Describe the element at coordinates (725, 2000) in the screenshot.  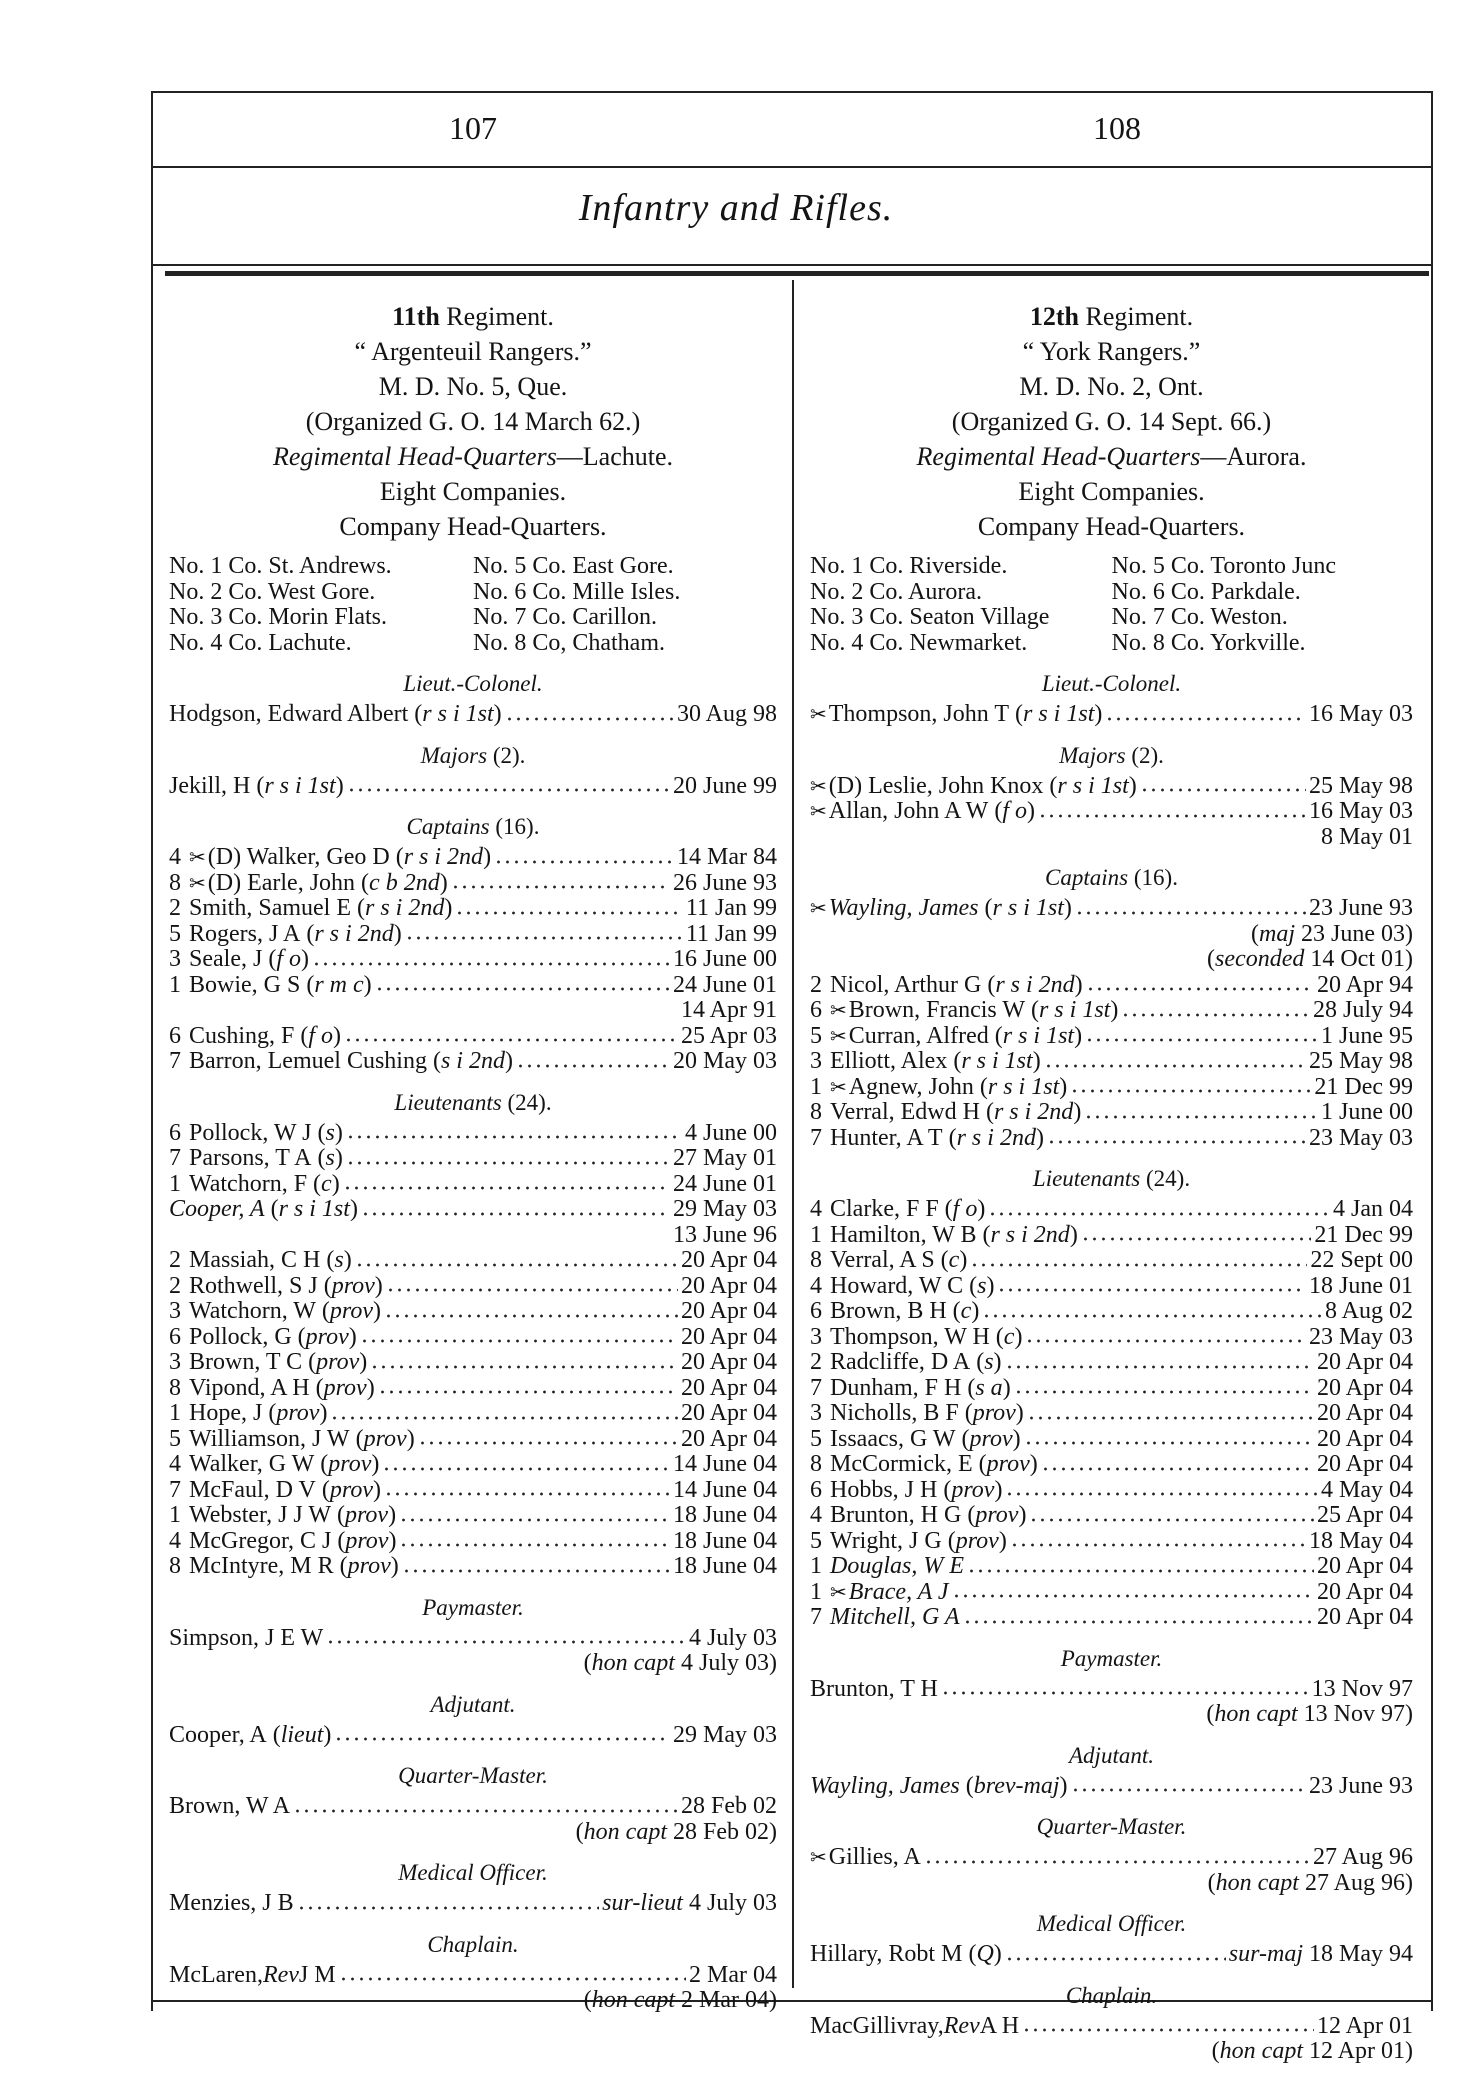
I see `note-date: 2 Mar 04` at that location.